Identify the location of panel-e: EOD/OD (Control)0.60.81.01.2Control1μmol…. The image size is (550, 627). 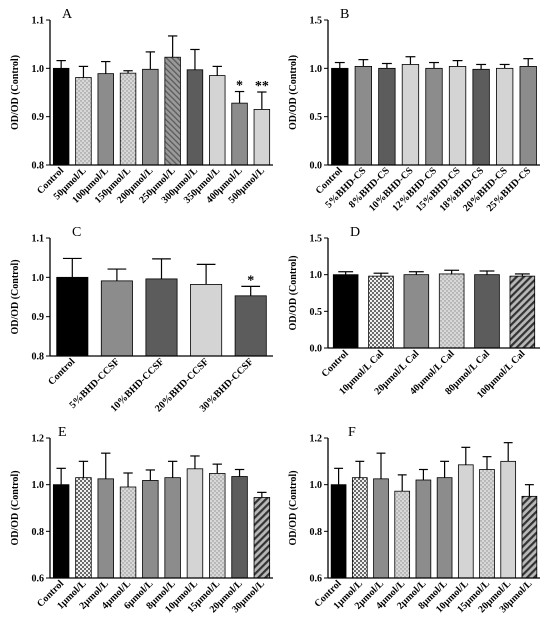
(141, 520).